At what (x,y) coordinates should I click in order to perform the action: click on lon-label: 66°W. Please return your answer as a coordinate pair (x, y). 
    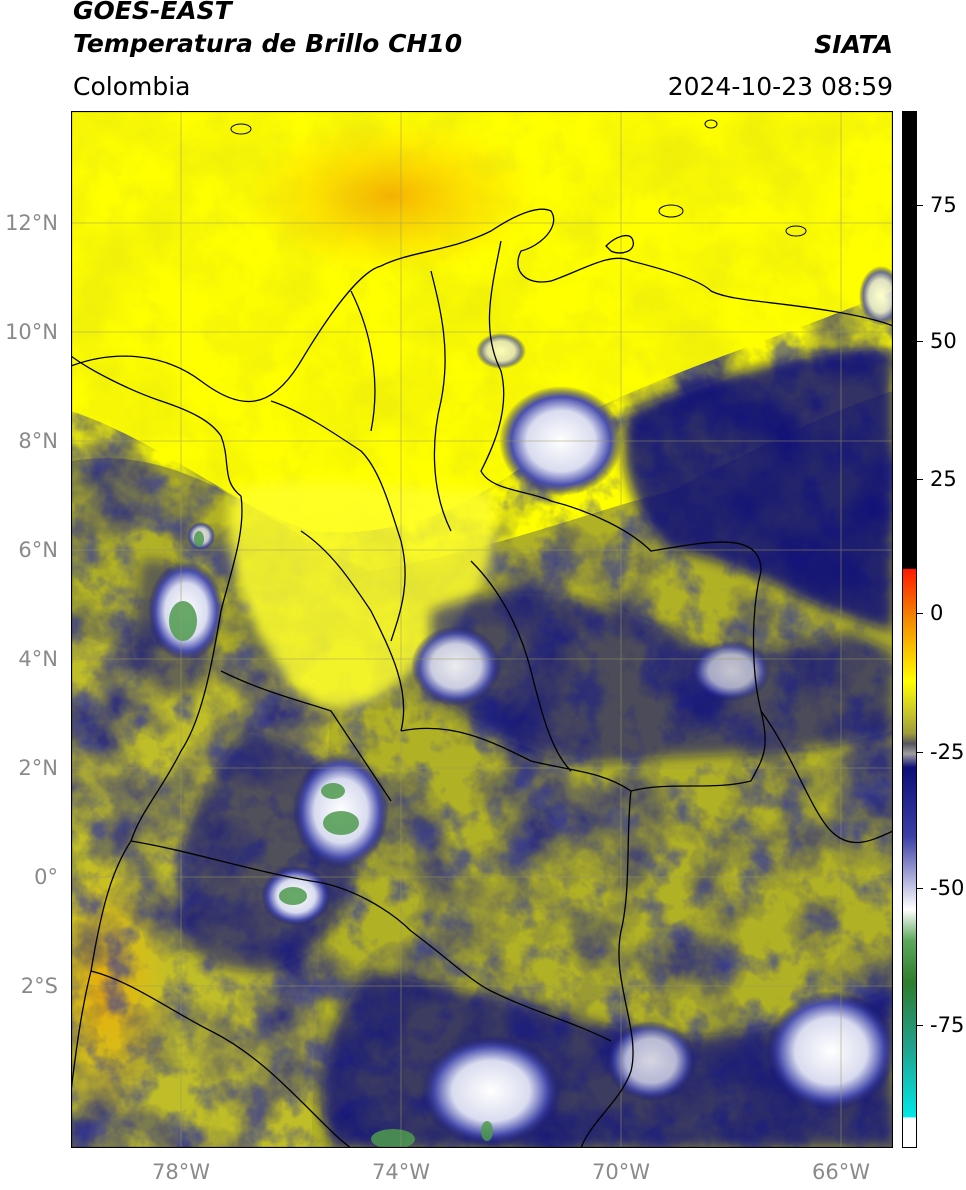
    Looking at the image, I should click on (841, 1172).